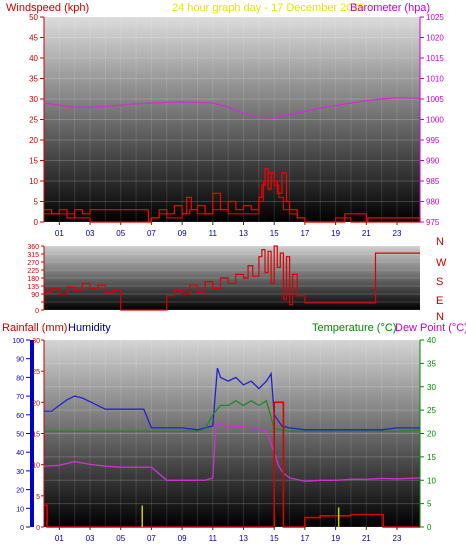 Image resolution: width=466 pixels, height=555 pixels. I want to click on series-gust, so click(232, 195).